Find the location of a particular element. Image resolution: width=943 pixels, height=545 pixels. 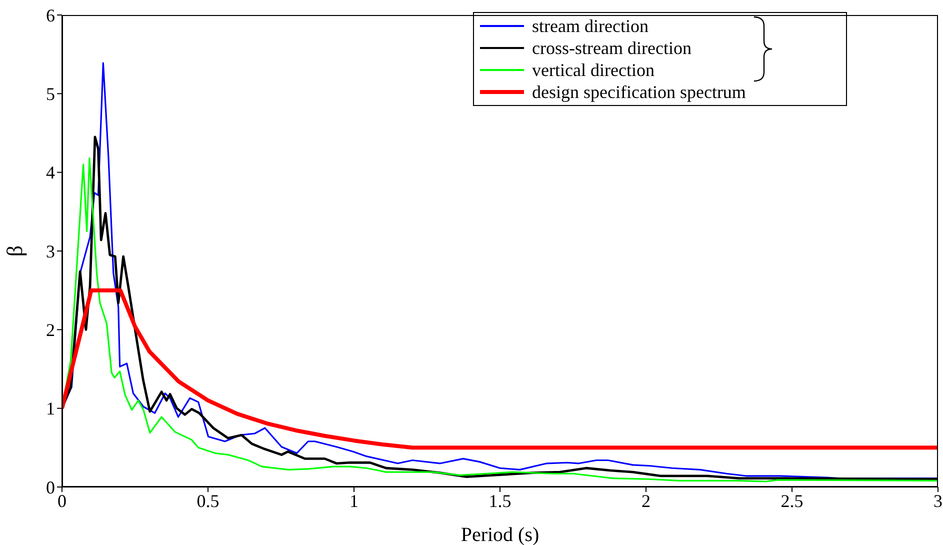

legend-label: stream direction is located at coordinates (590, 26).